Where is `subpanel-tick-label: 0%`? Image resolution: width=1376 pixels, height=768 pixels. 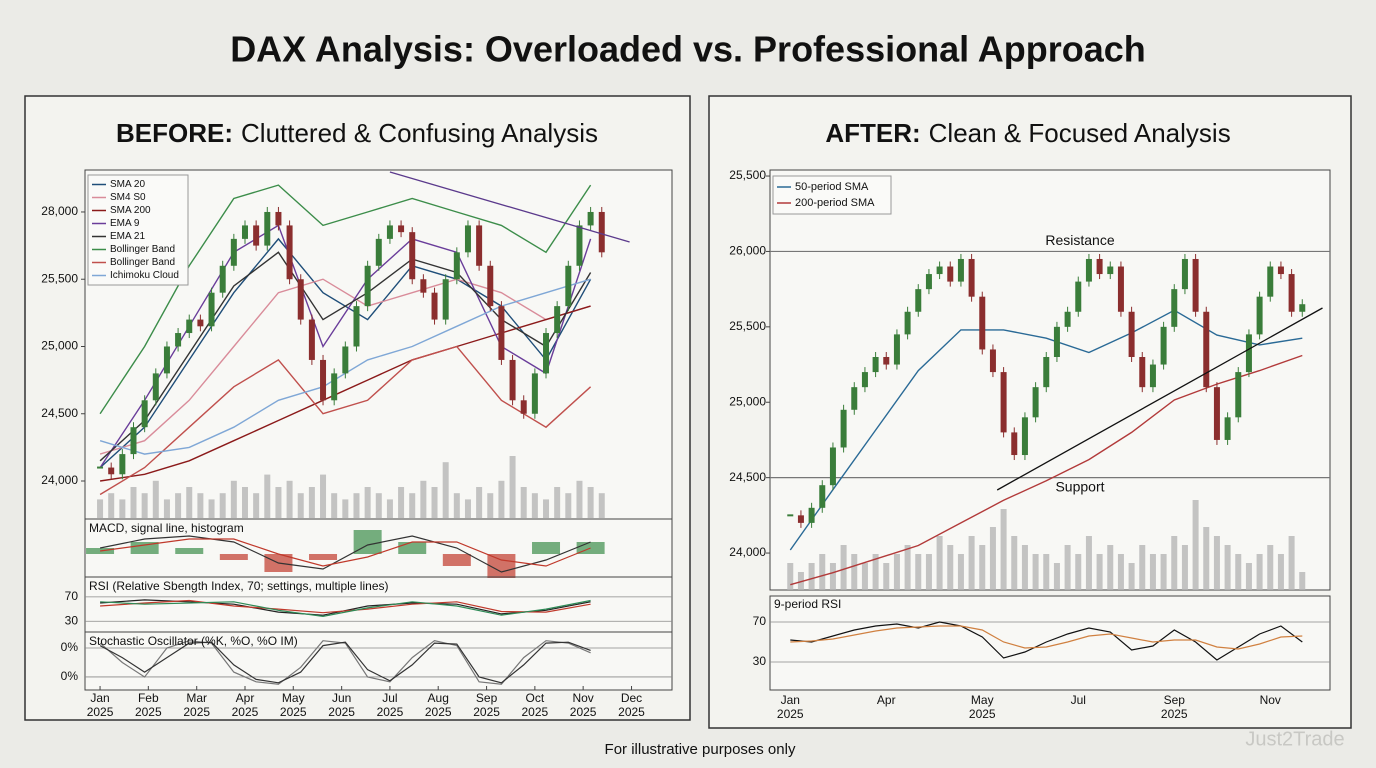 subpanel-tick-label: 0% is located at coordinates (70, 647).